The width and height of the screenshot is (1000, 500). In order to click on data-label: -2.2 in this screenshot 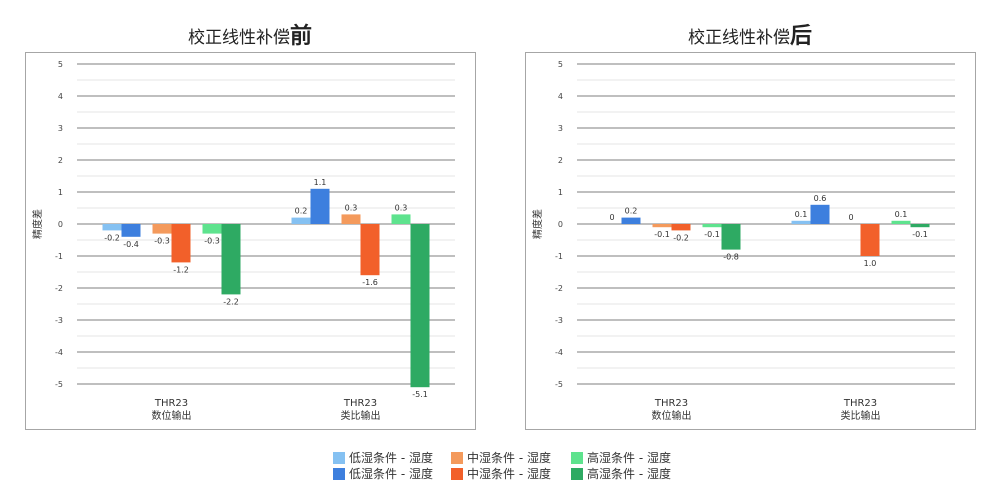, I will do `click(231, 301)`.